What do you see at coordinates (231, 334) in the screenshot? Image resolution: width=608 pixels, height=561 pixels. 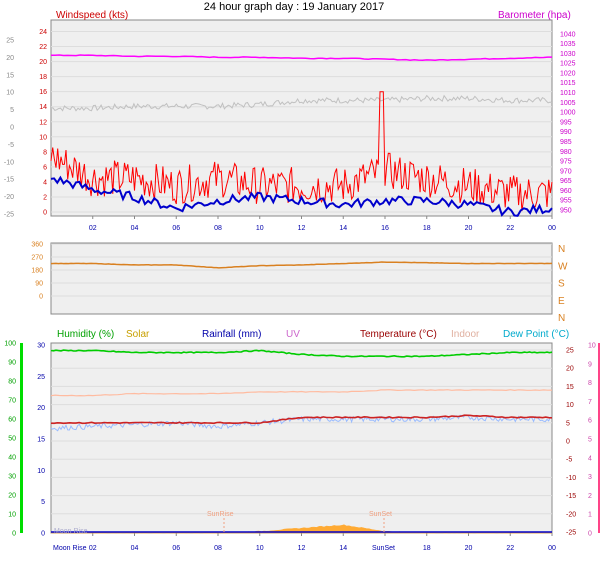 I see `rainfall-legend: Rainfall (mm)` at bounding box center [231, 334].